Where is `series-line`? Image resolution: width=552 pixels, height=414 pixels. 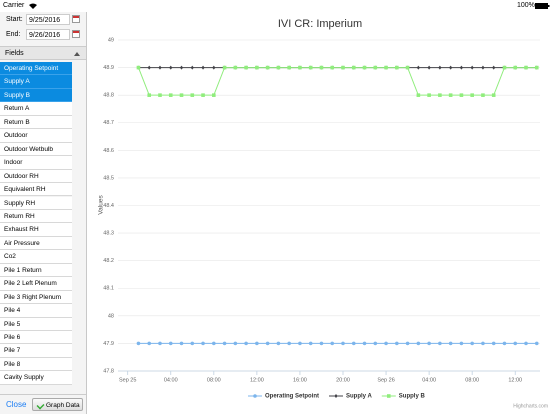 series-line is located at coordinates (337, 81).